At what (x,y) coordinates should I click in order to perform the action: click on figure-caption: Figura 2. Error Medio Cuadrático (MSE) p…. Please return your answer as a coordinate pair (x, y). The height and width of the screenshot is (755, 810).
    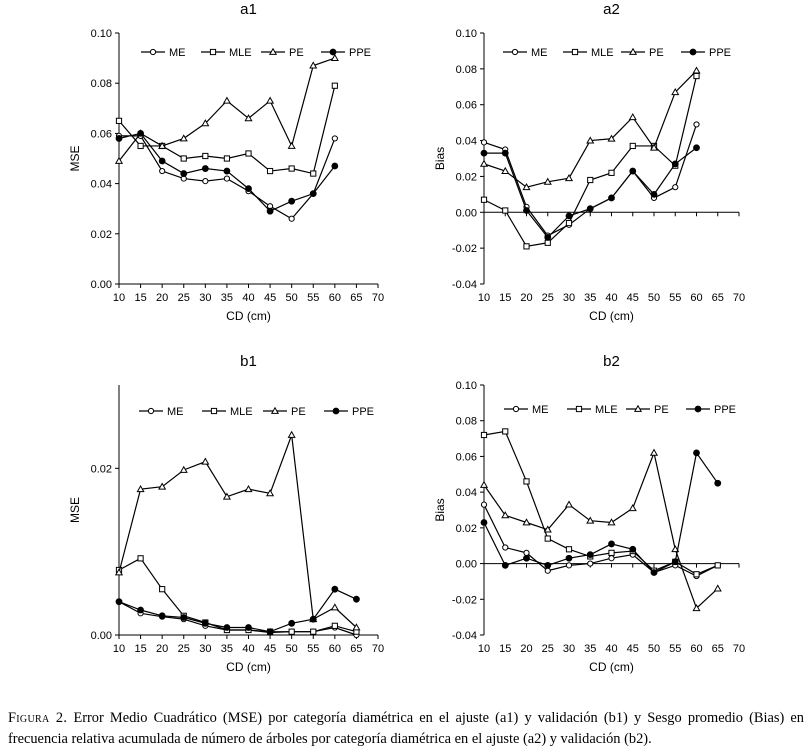
    Looking at the image, I should click on (406, 729).